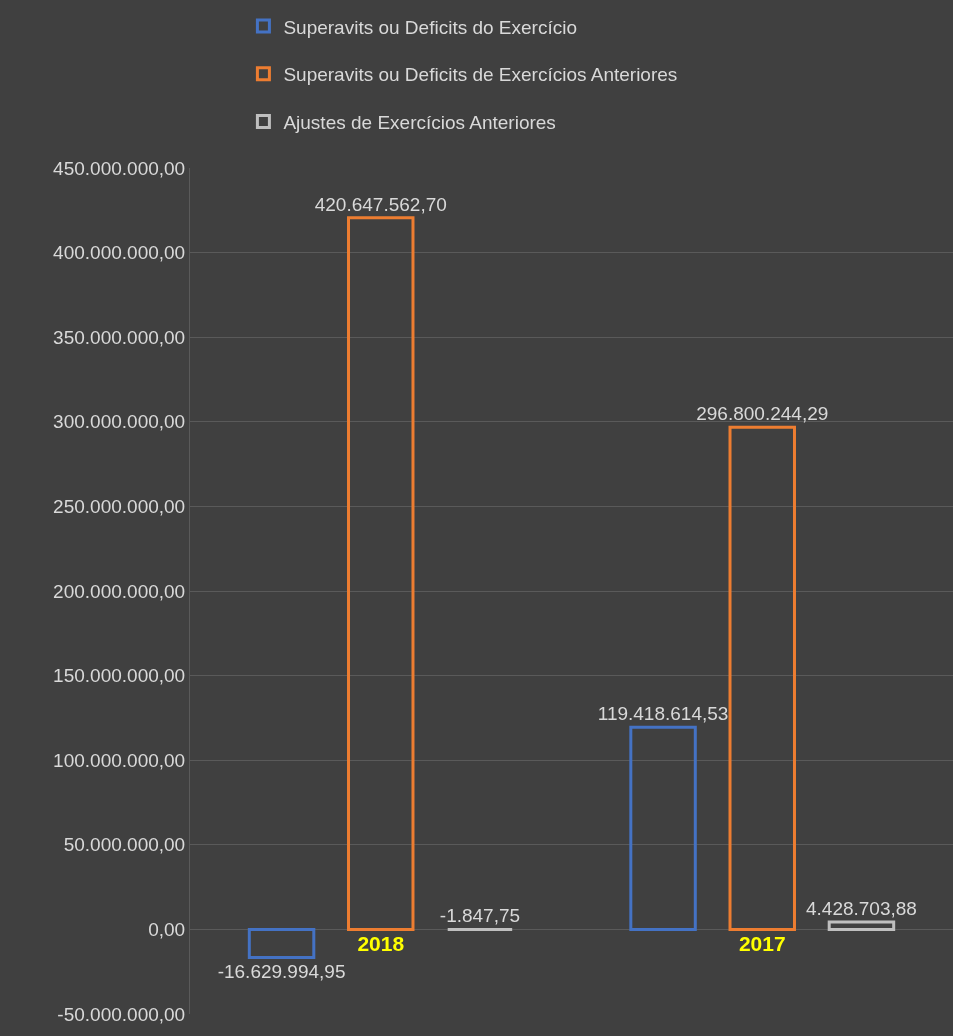 This screenshot has width=953, height=1036. I want to click on y-tick-label: 150.000.000,00, so click(119, 676).